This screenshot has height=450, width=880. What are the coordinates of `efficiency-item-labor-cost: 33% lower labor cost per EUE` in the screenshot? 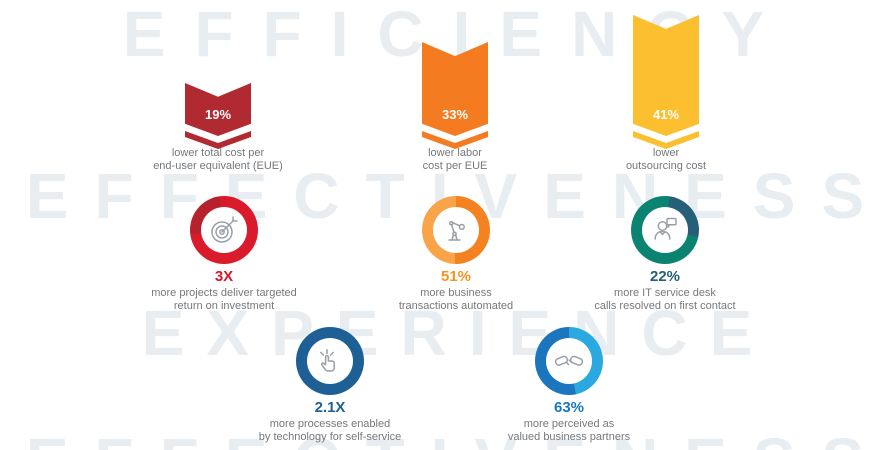 It's located at (455, 107).